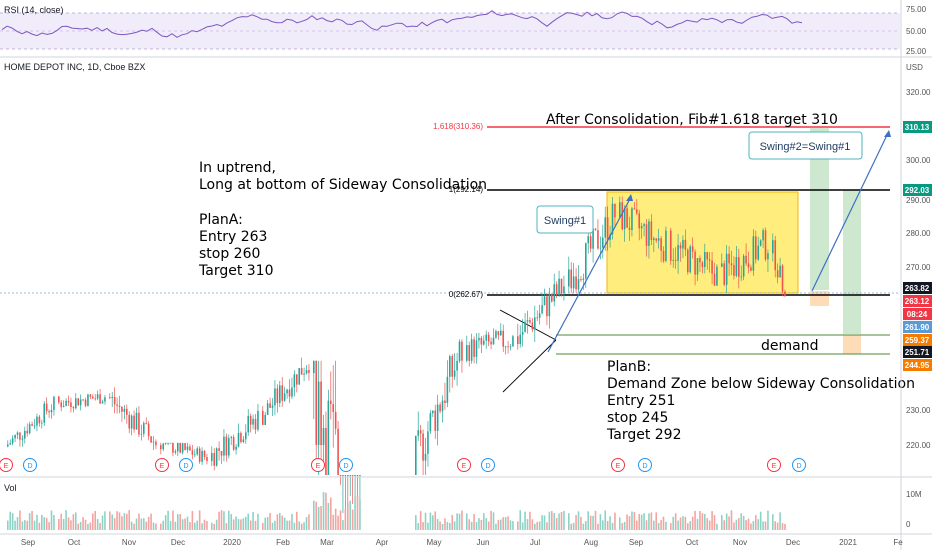  Describe the element at coordinates (283, 542) in the screenshot. I see `x-tick-label: Feb` at that location.